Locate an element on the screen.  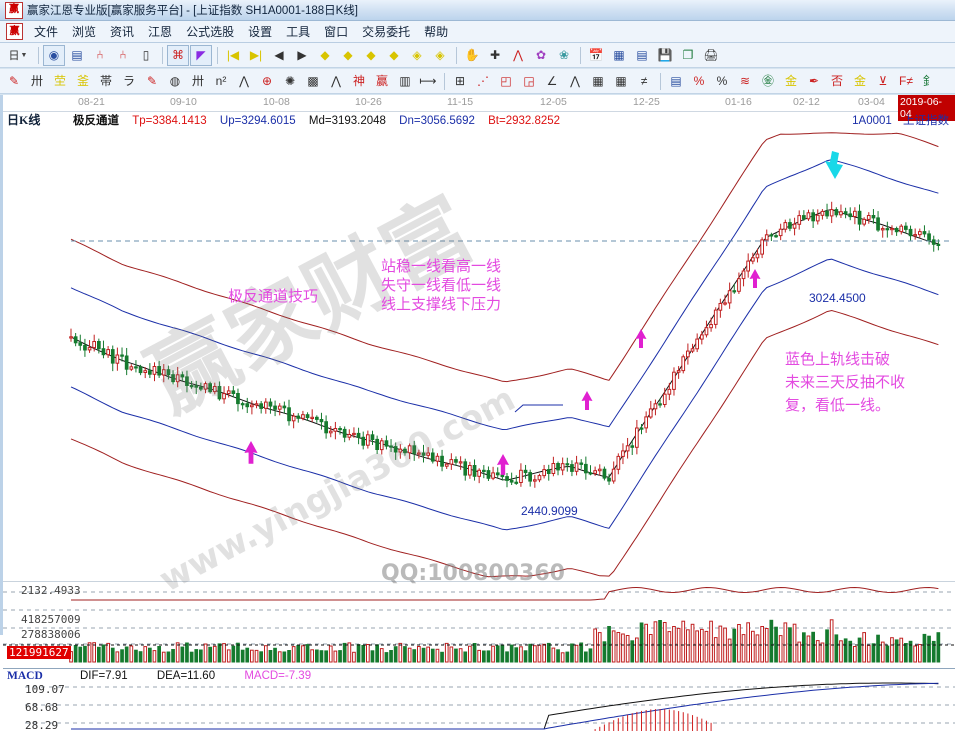
circle-tool-icon: ◍ is located at coordinates (175, 81).